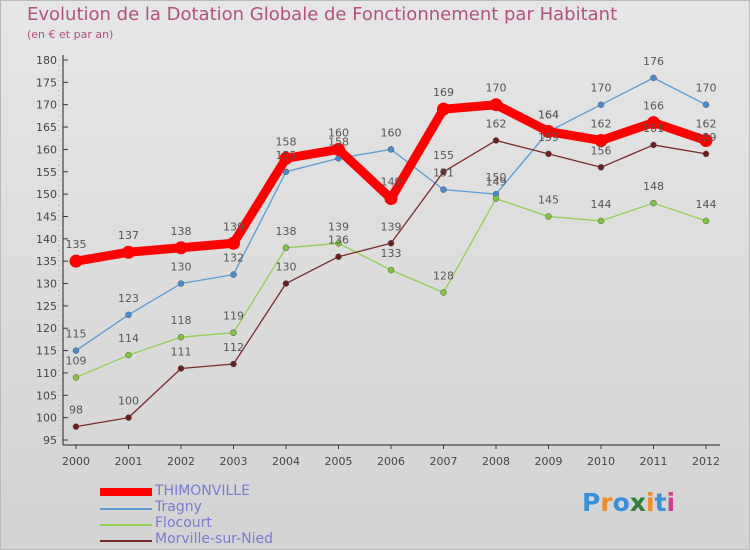 This screenshot has width=750, height=550. I want to click on y-tick-label: 120, so click(46, 328).